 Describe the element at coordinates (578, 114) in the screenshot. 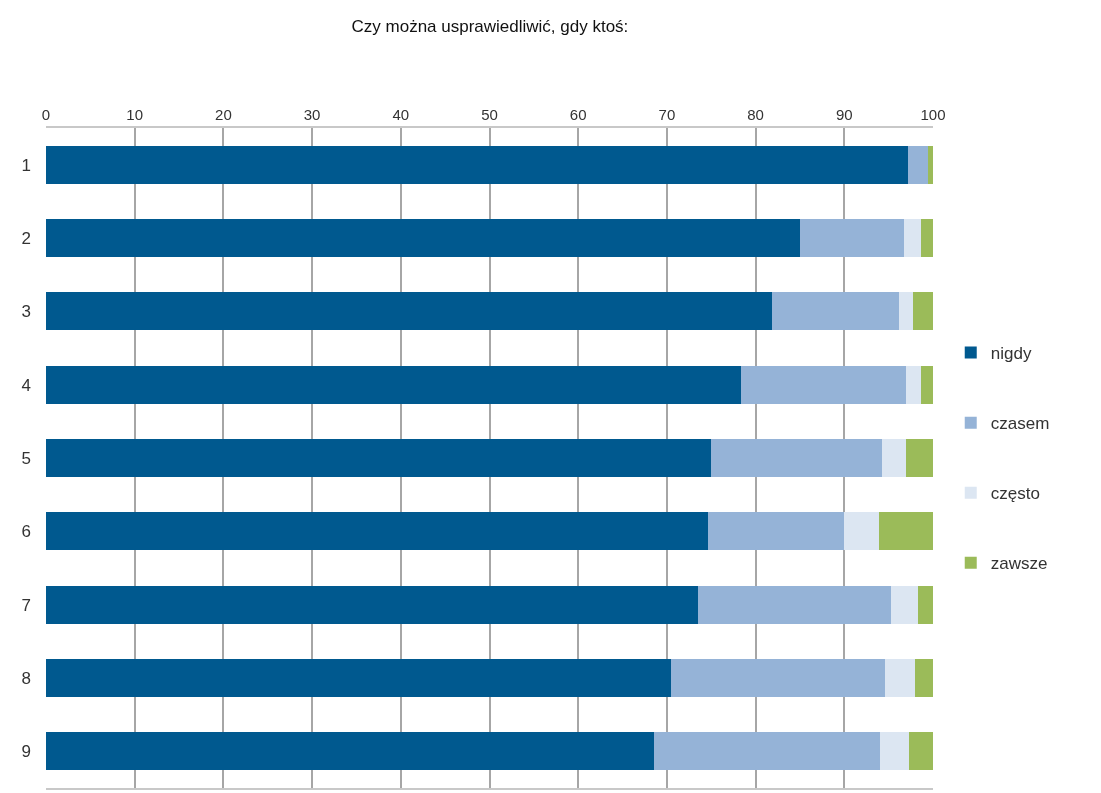

I see `x-tick-label: 60` at that location.